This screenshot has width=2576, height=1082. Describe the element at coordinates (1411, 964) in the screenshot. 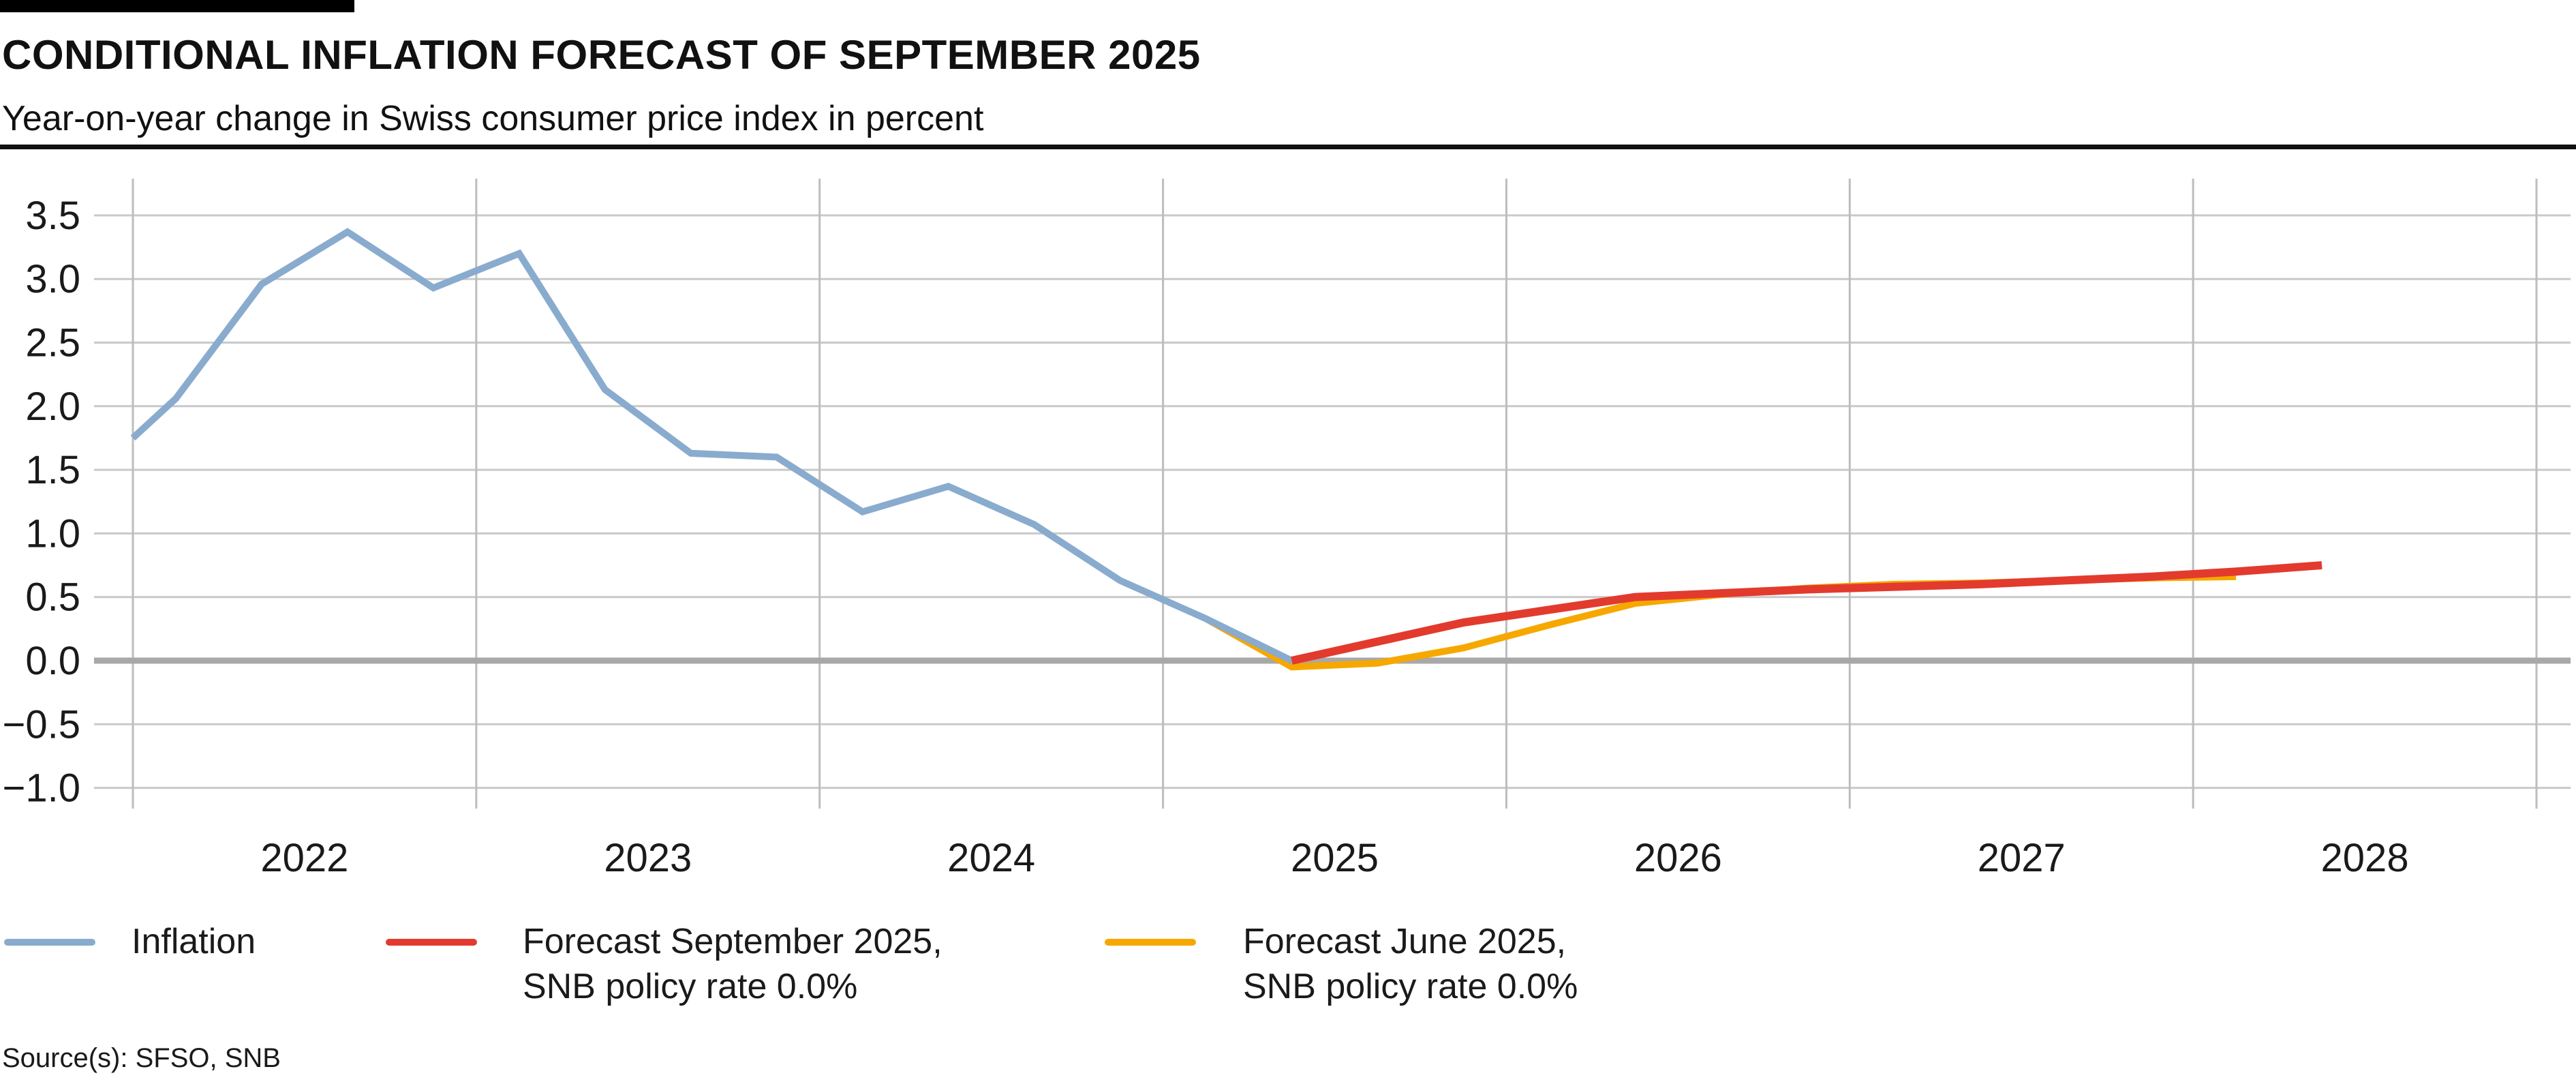

I see `legend-label-forecast-june: Forecast June 2025, SNB policy rate 0.0%` at that location.